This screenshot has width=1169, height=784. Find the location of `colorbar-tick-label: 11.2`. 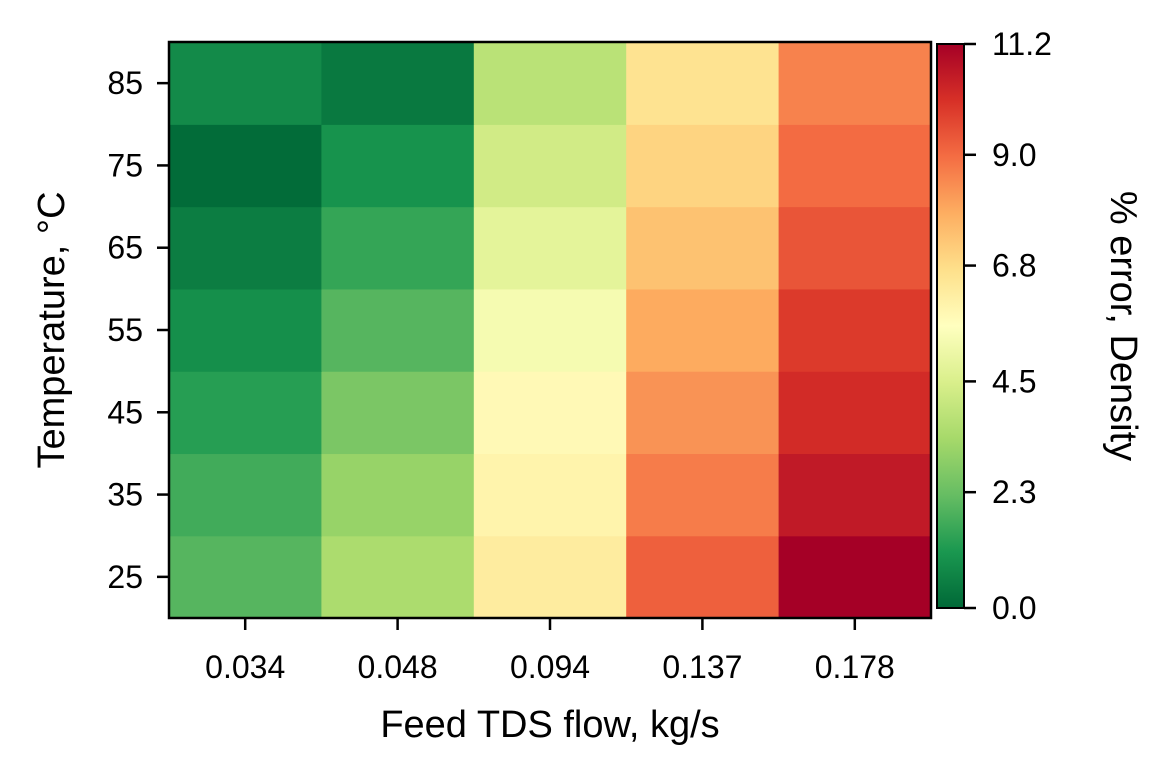

colorbar-tick-label: 11.2 is located at coordinates (1022, 44).